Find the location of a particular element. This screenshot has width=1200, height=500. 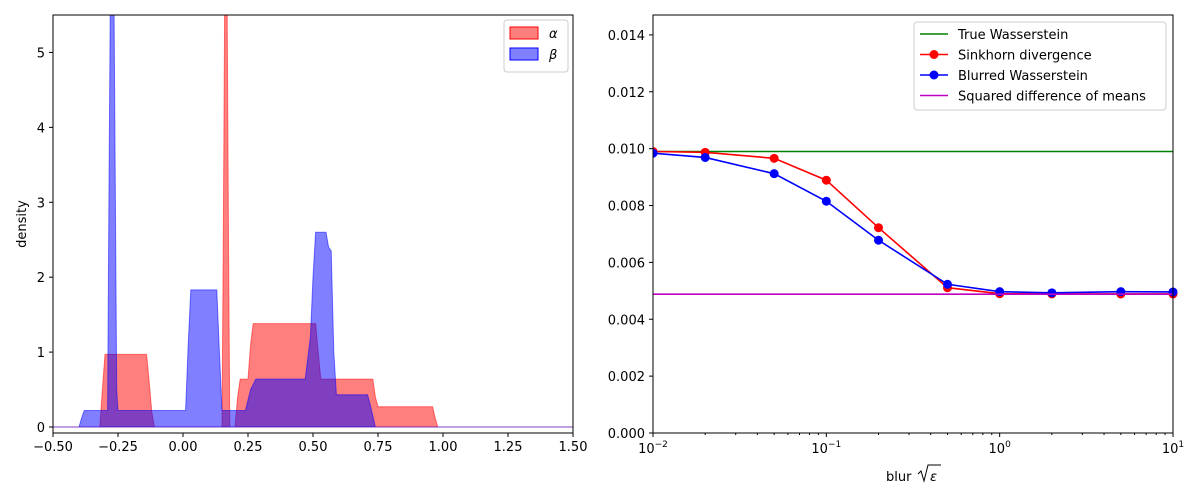

legend-marker-blurred-wasserstein is located at coordinates (934, 75).